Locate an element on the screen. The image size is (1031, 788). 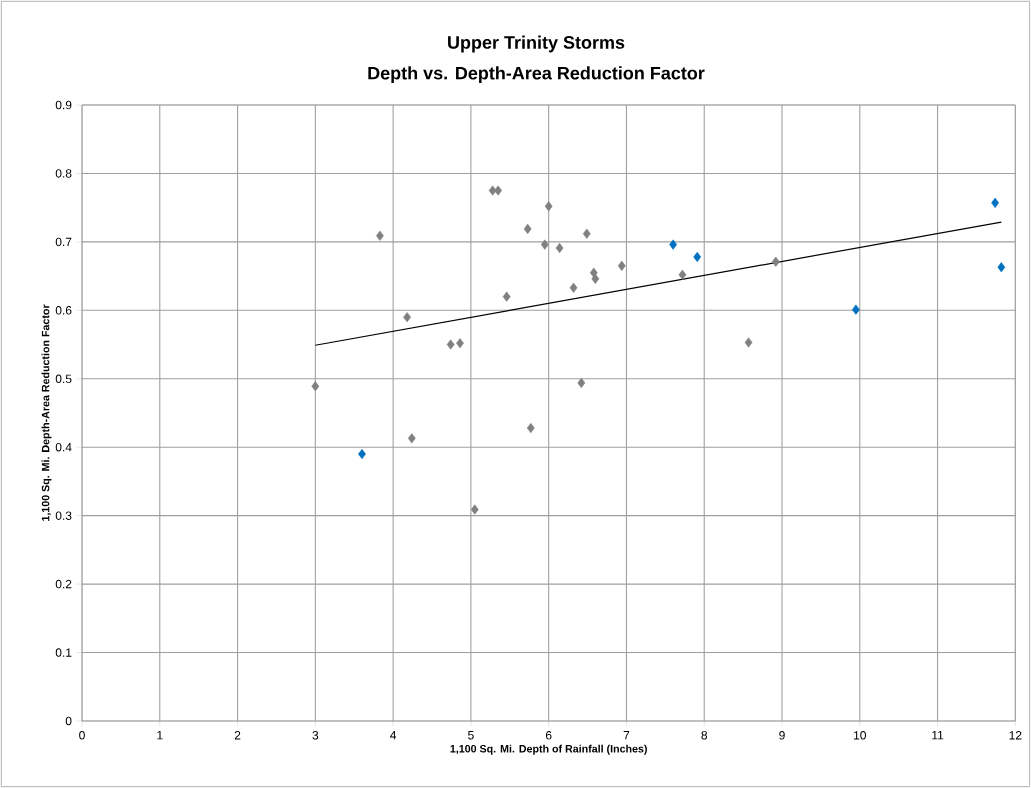
x-tick-label: 7 is located at coordinates (626, 735).